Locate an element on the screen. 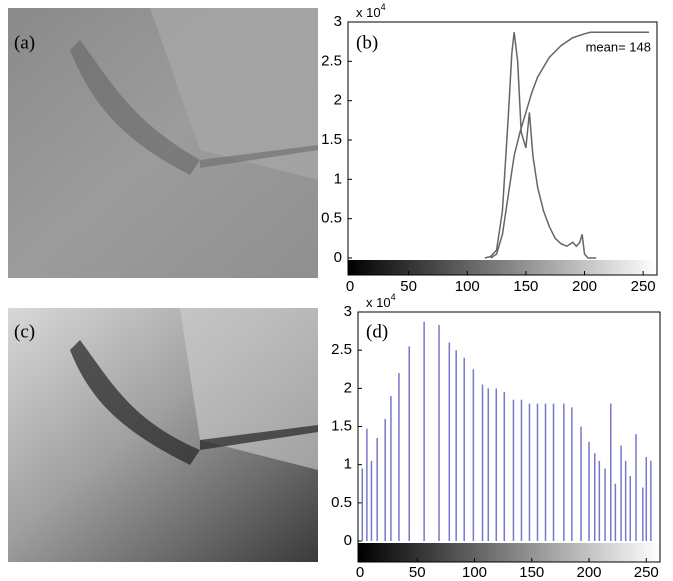 This screenshot has height=581, width=673. panel-label: (a) is located at coordinates (24, 42).